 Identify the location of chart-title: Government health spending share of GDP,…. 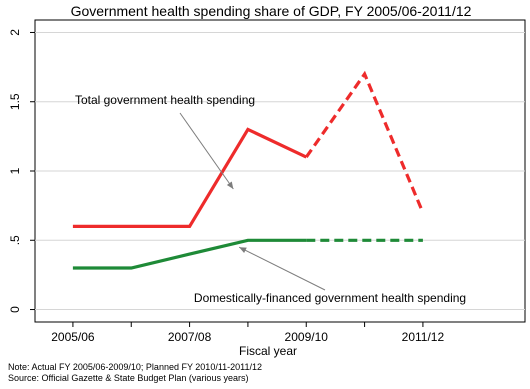
(271, 11).